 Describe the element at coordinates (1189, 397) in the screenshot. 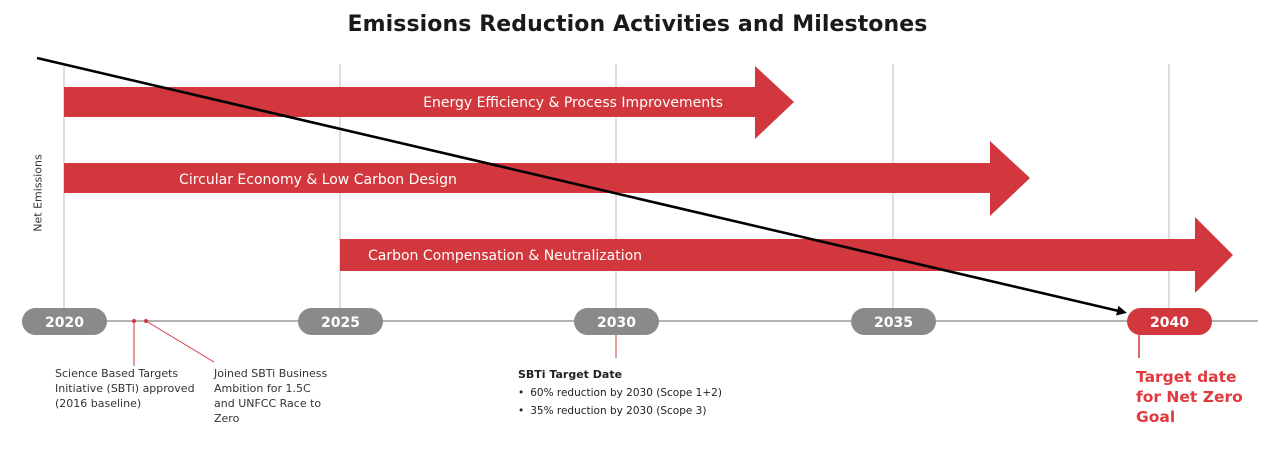

I see `net-zero-target-note: Target date for Net Zero Goal` at that location.